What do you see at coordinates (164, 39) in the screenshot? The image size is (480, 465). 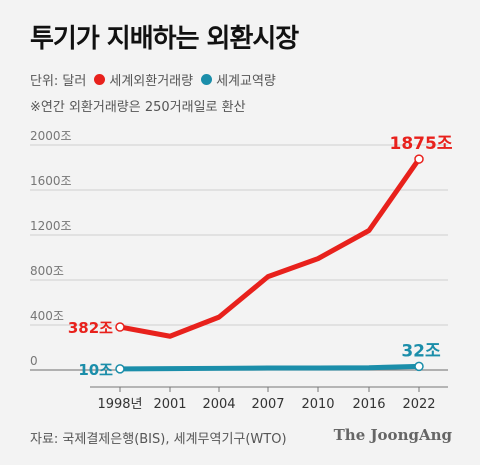 I see `chart-title: 투기가 지배하는 외환시장` at bounding box center [164, 39].